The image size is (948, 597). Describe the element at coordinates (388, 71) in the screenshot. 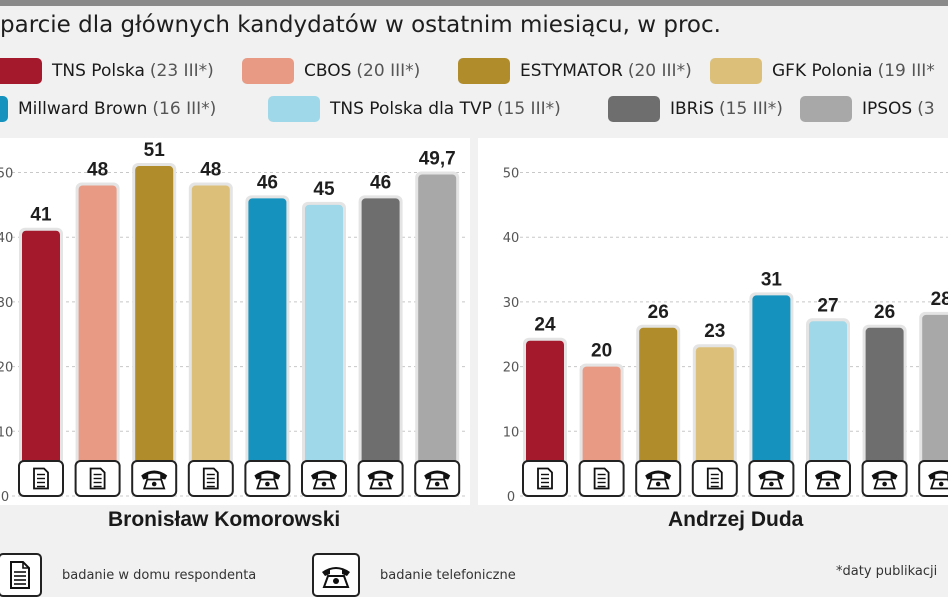

I see `legend-date: (20 III*)` at that location.